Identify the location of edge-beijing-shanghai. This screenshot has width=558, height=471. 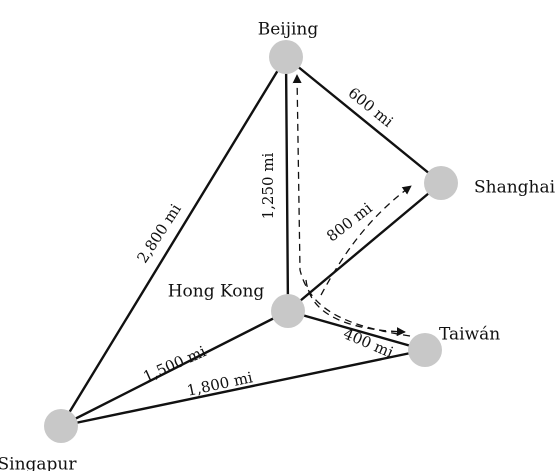
(363, 120).